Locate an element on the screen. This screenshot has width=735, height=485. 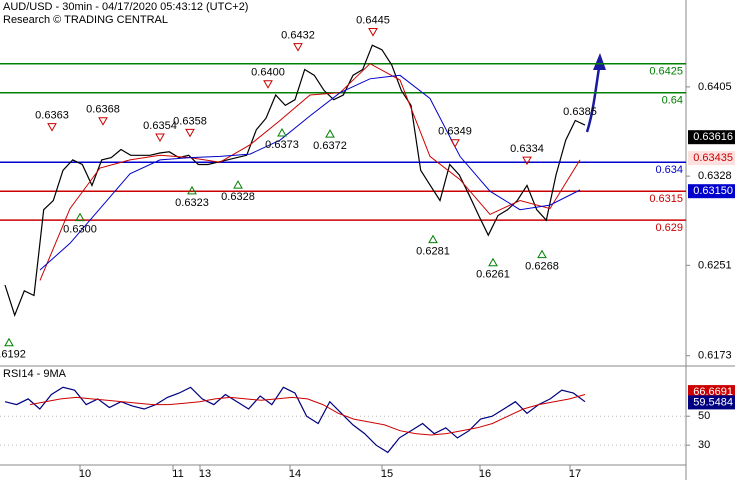
chart-subtitle: Research © TRADING CENTRAL is located at coordinates (85, 20).